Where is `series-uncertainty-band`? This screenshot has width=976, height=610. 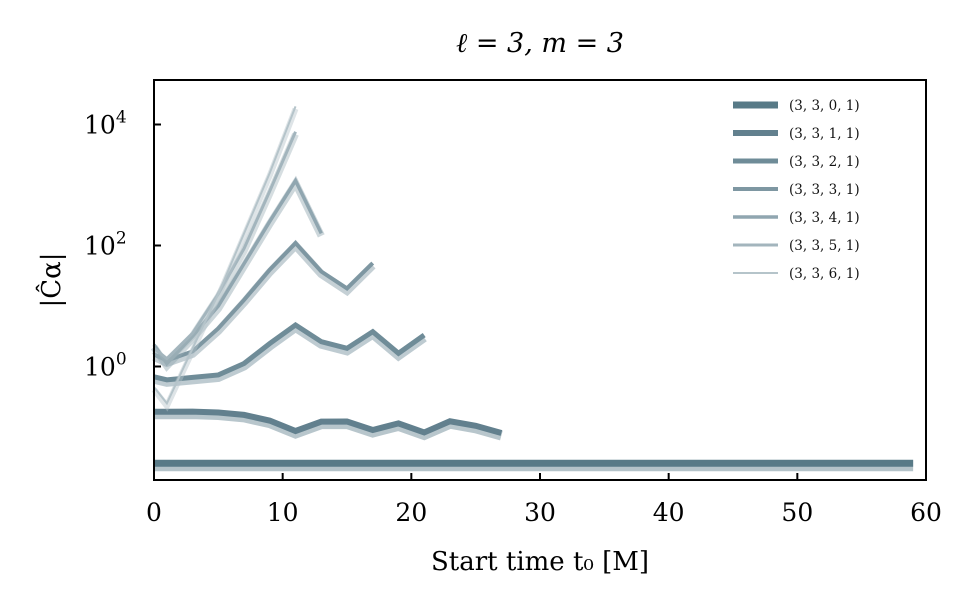
series-uncertainty-band is located at coordinates (328, 425).